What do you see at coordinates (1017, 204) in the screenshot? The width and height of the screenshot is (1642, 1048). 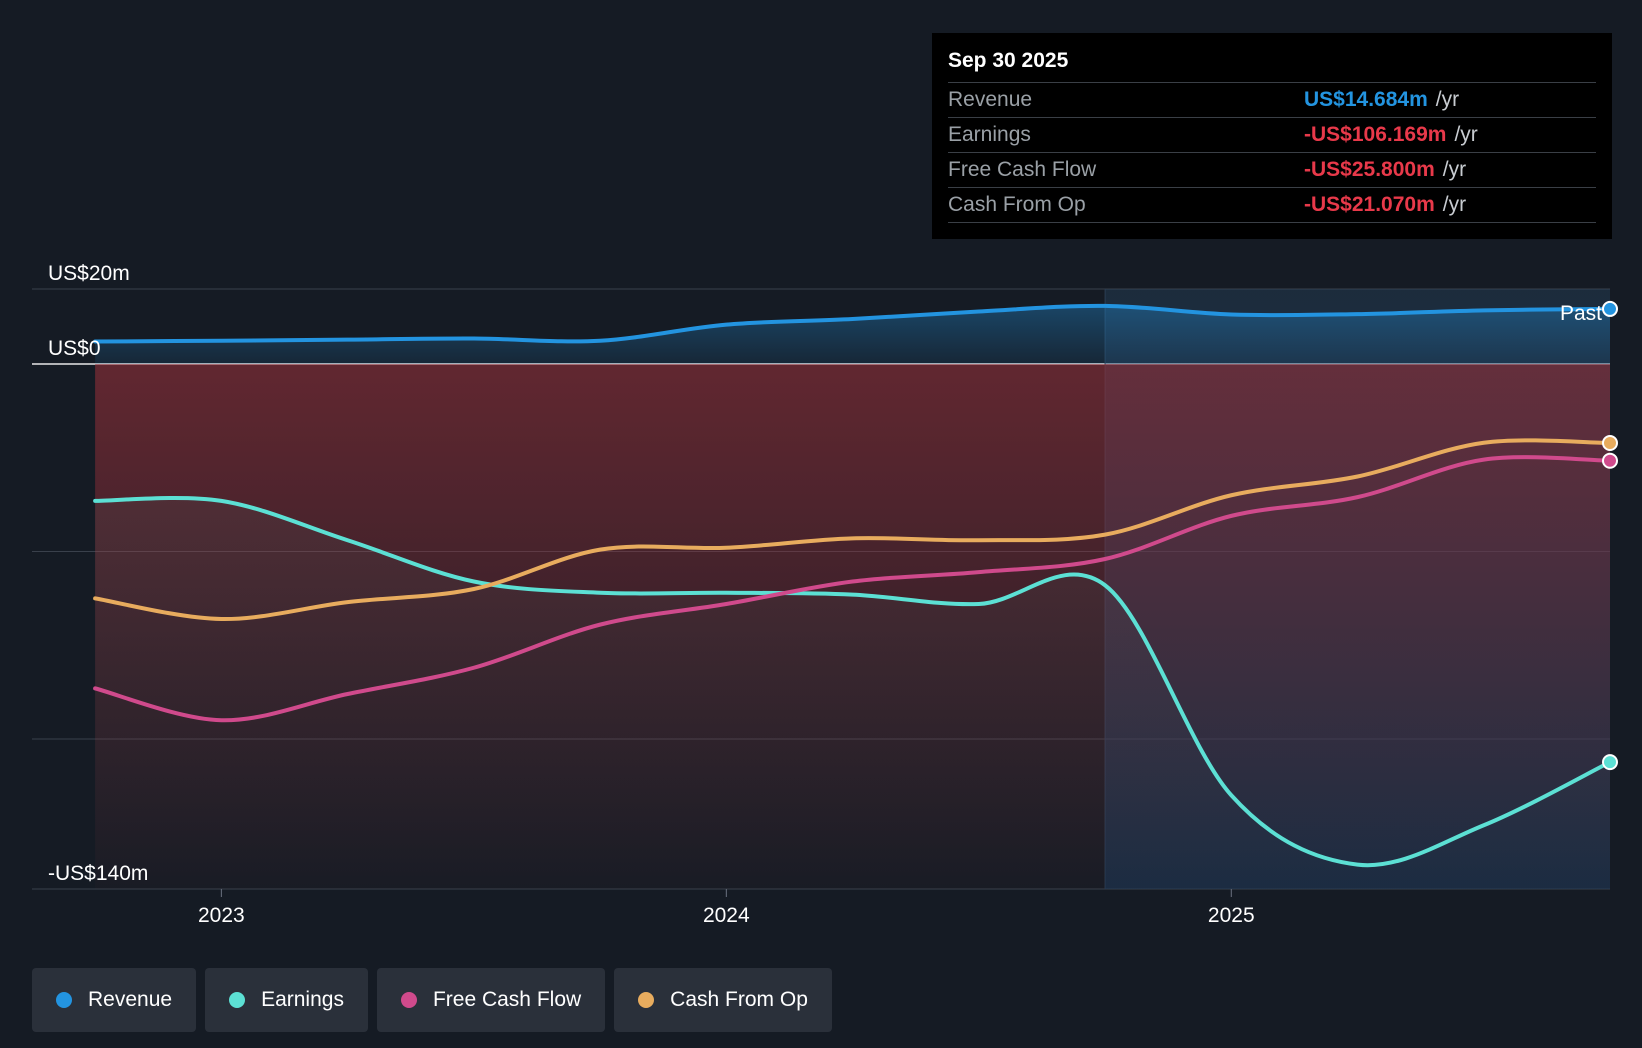 I see `tooltip-row-label: Cash From Op` at bounding box center [1017, 204].